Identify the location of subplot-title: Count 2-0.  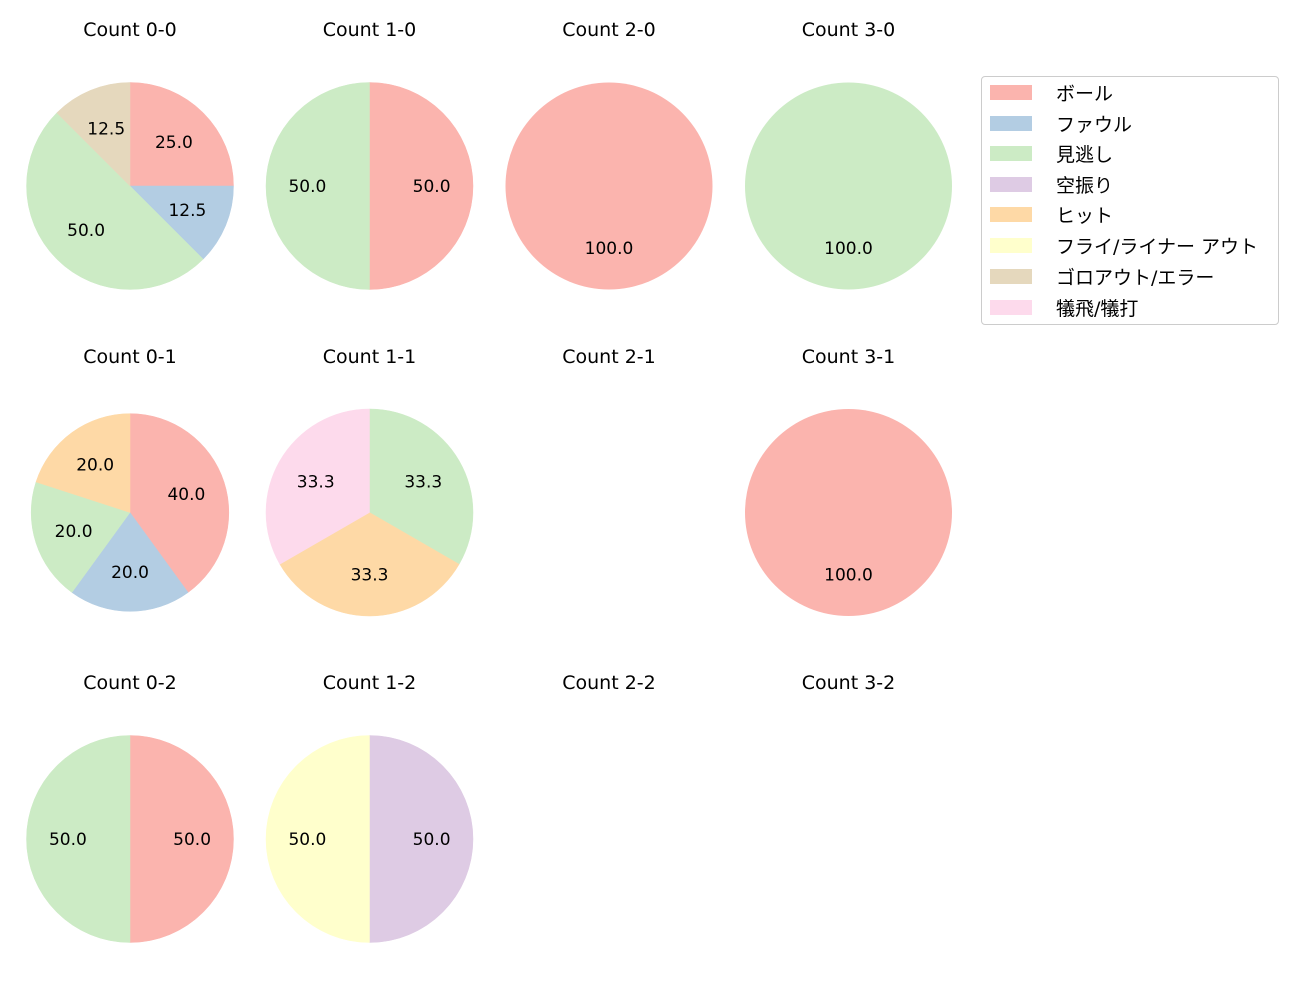
(609, 30).